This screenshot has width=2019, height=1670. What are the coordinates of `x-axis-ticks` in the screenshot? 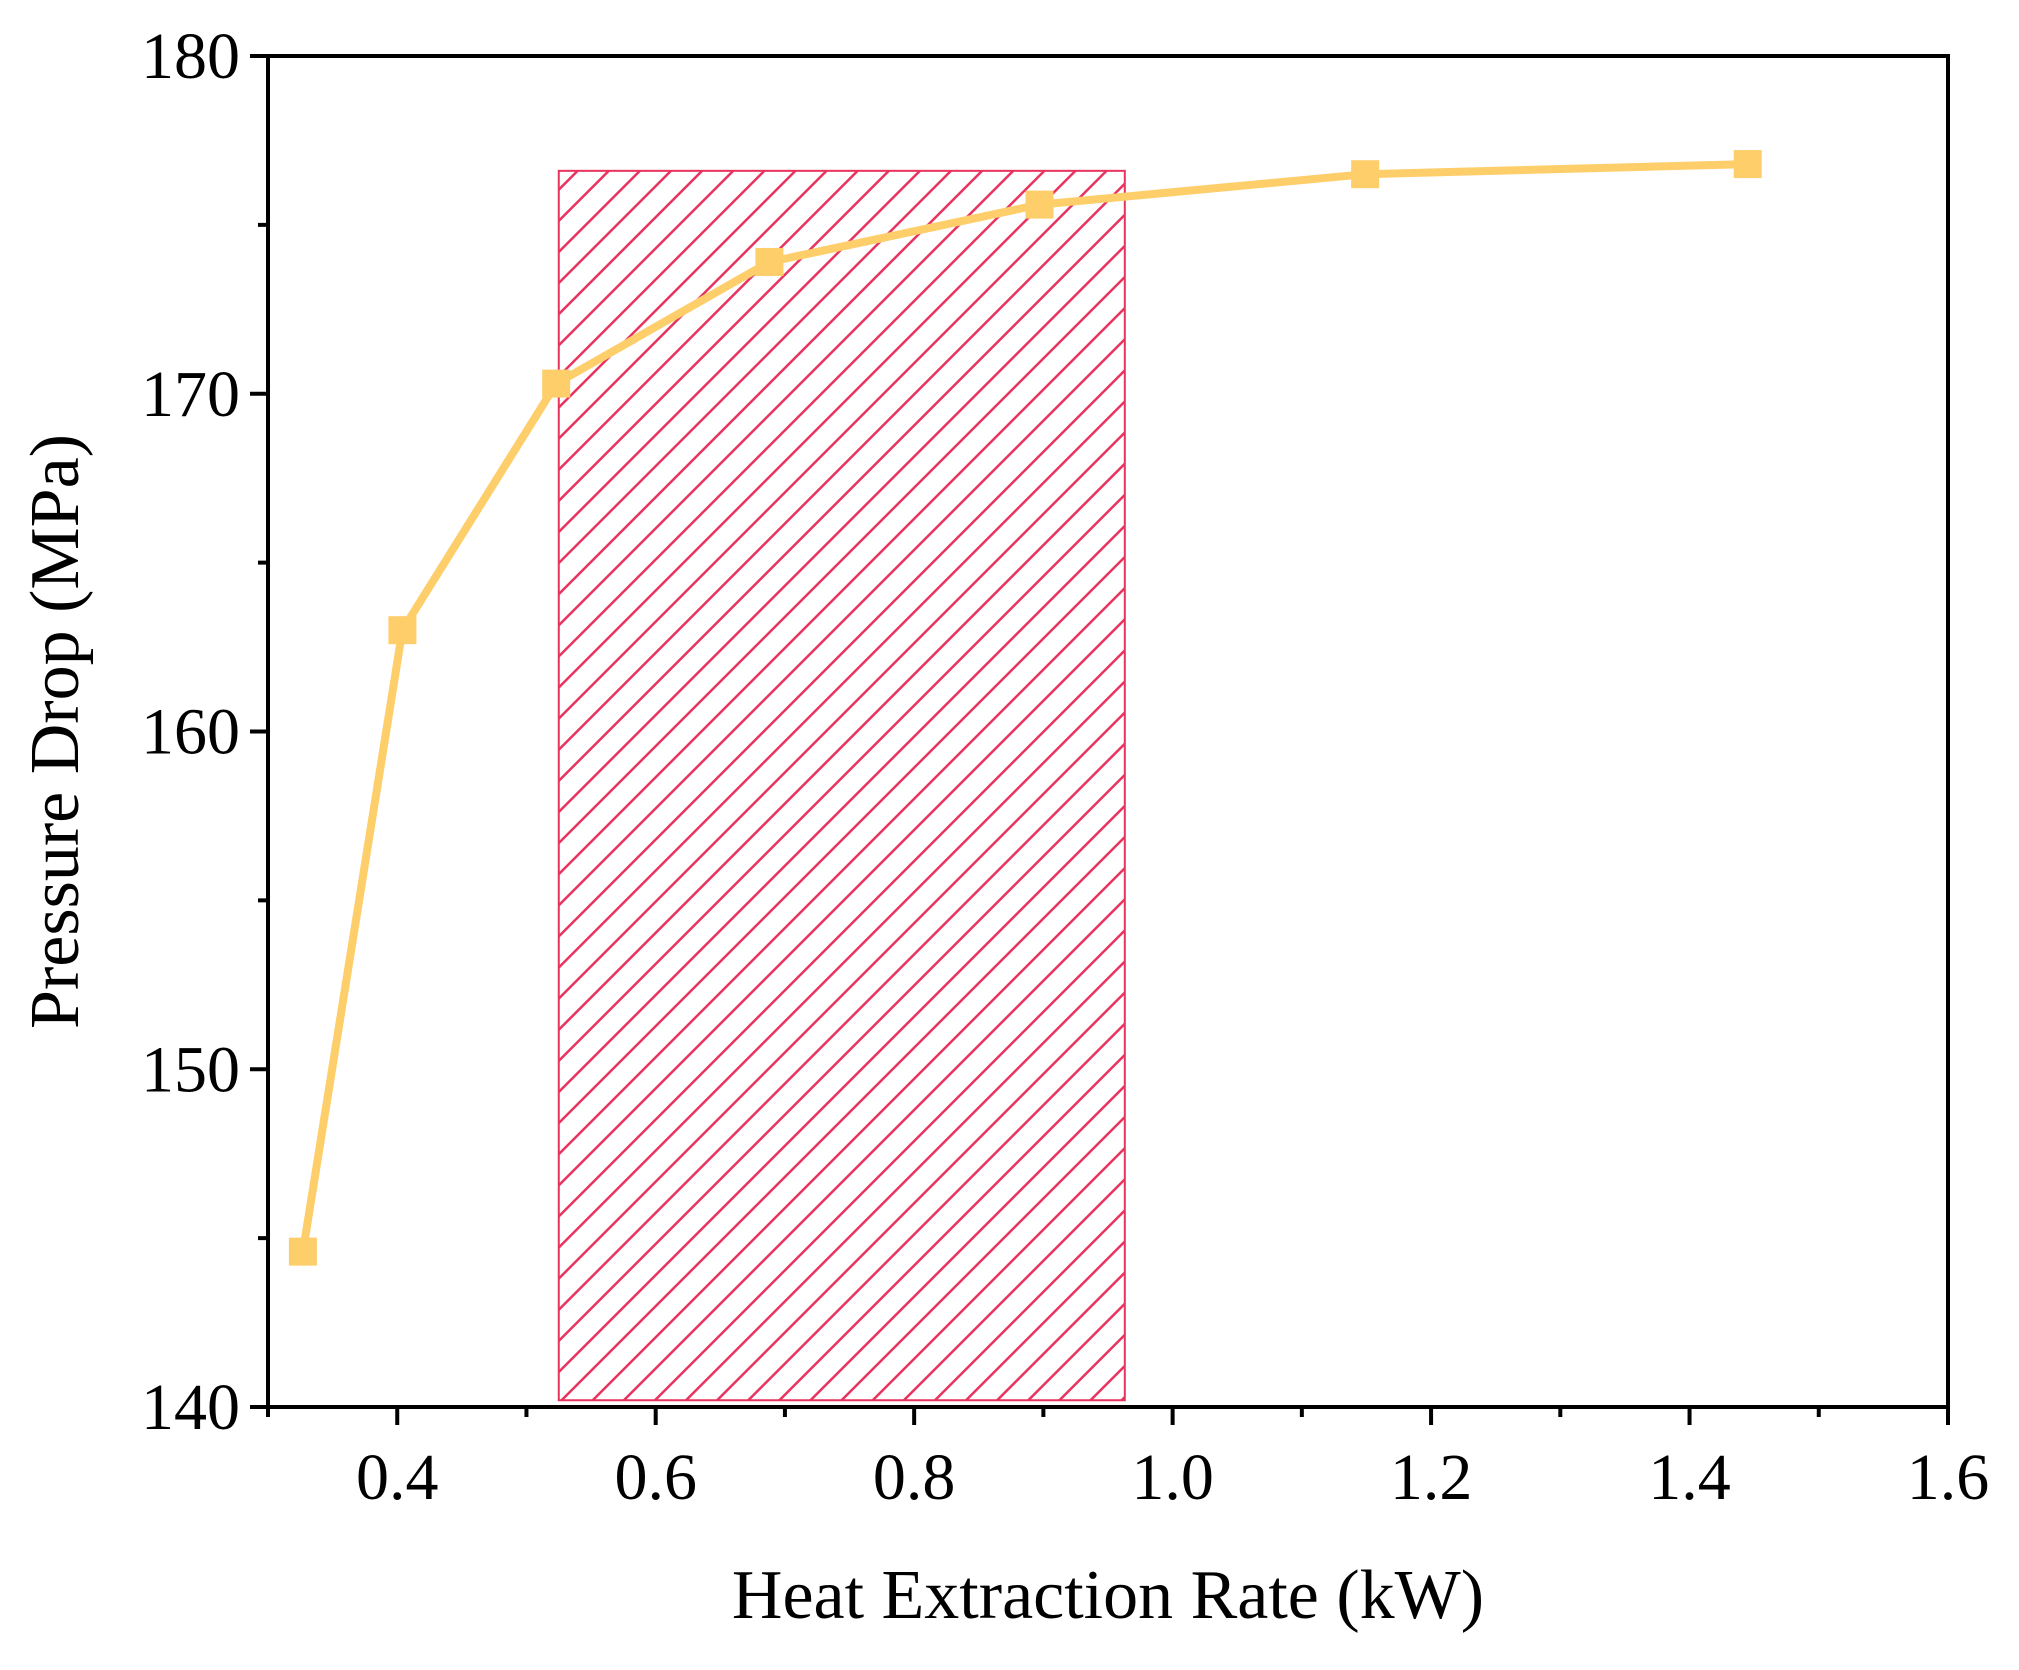 It's located at (1108, 1416).